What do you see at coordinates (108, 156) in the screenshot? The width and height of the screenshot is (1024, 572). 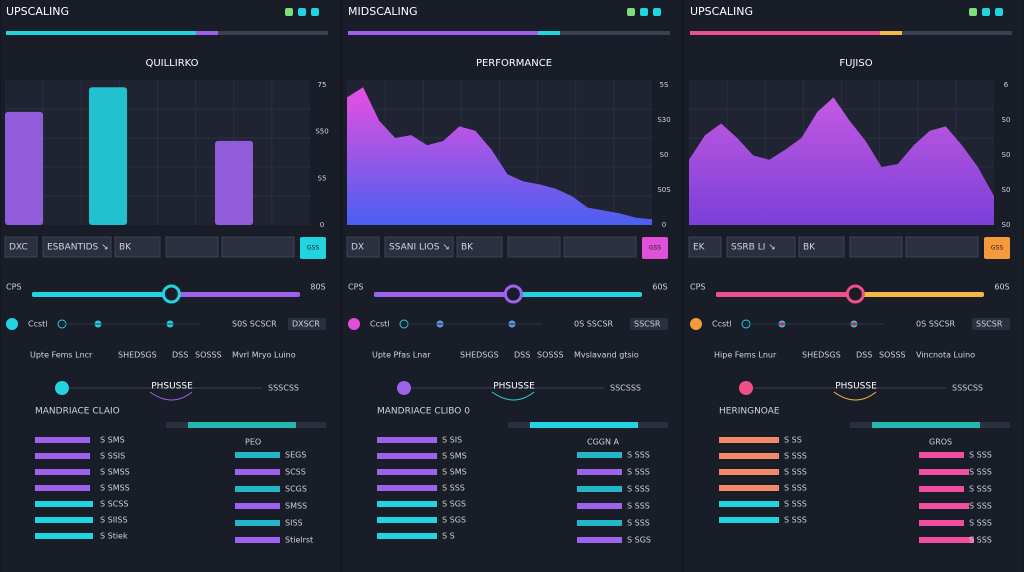 I see `bar` at bounding box center [108, 156].